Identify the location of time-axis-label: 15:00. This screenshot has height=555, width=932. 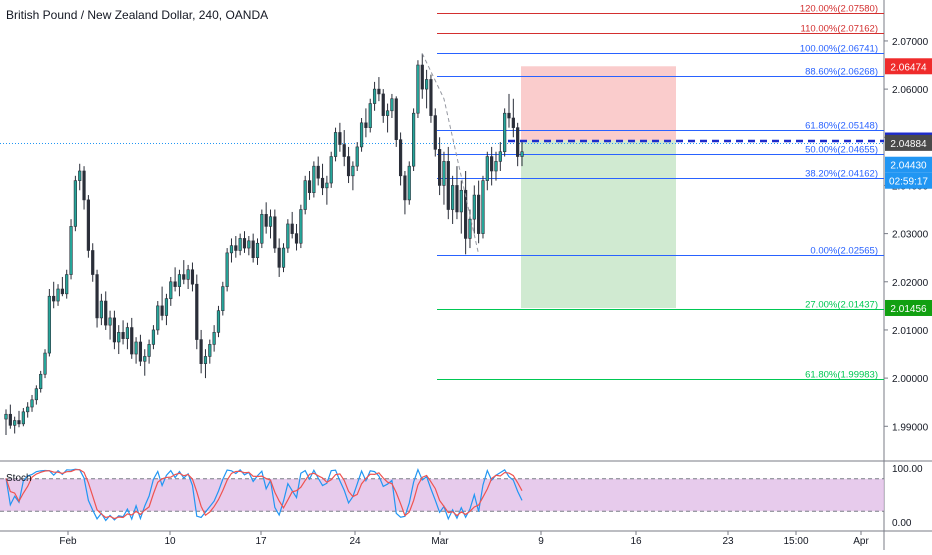
(795, 541).